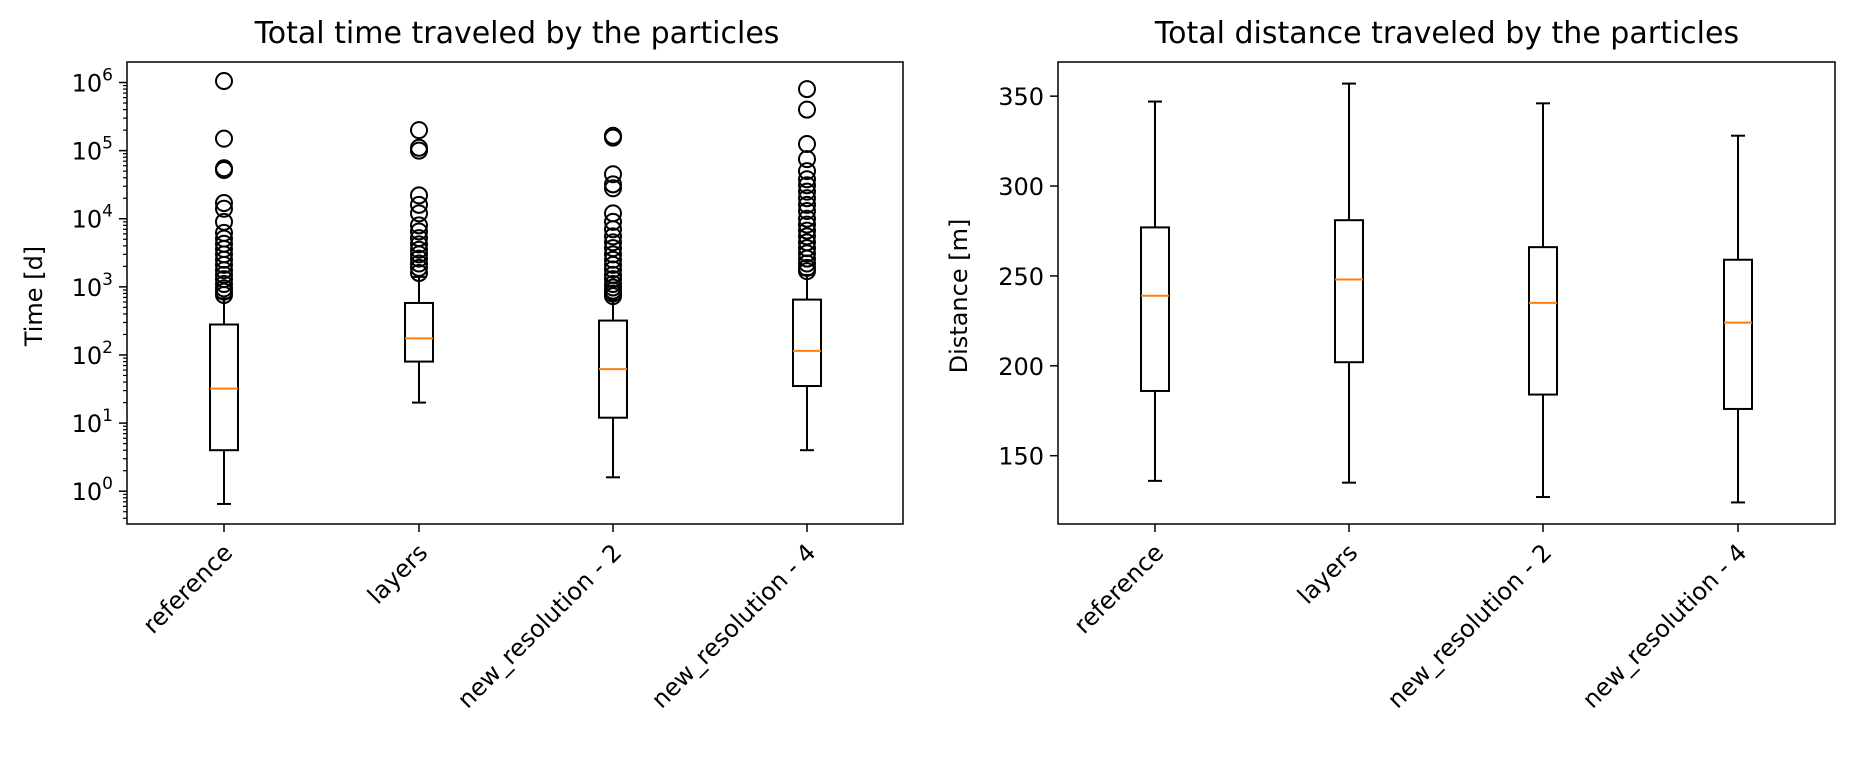  What do you see at coordinates (92, 150) in the screenshot?
I see `y-tick-label: 105` at bounding box center [92, 150].